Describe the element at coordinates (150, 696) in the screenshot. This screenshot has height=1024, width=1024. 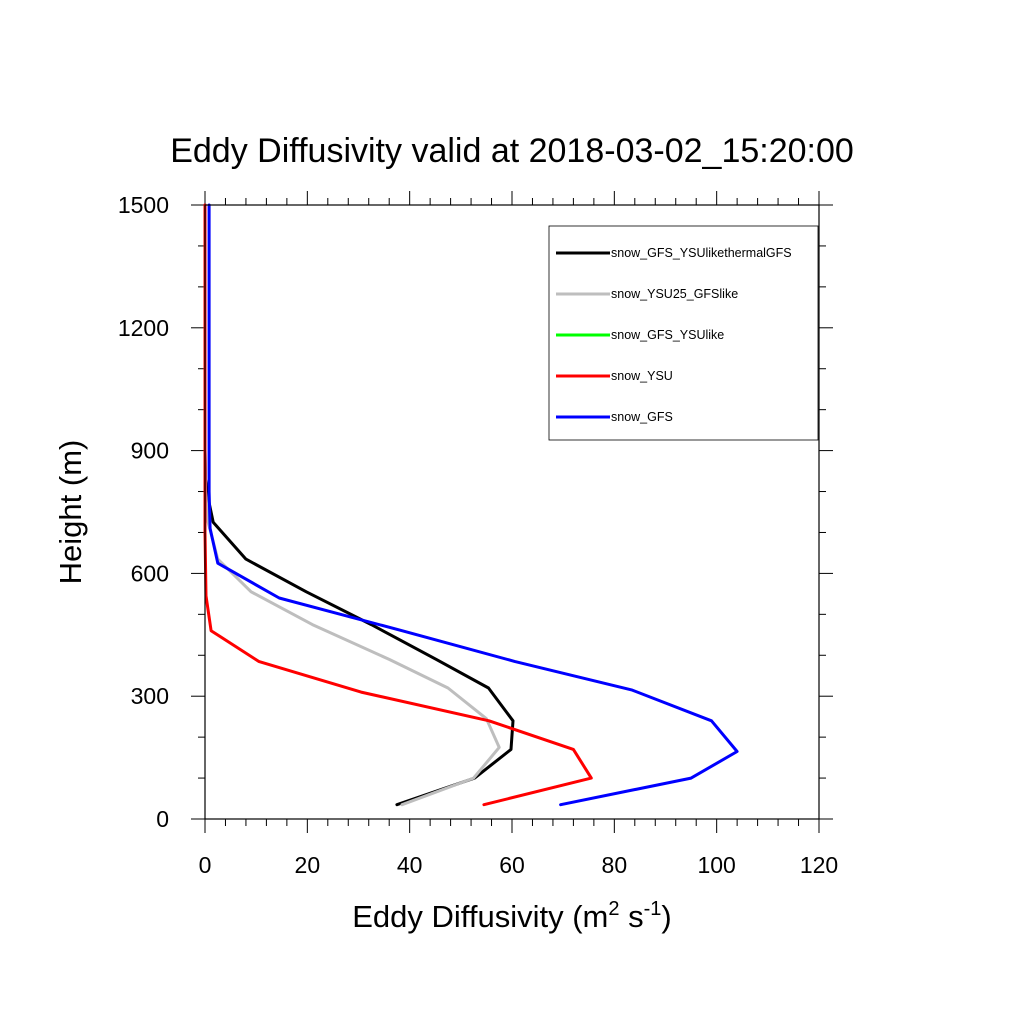
I see `y-tick-label: 300` at that location.